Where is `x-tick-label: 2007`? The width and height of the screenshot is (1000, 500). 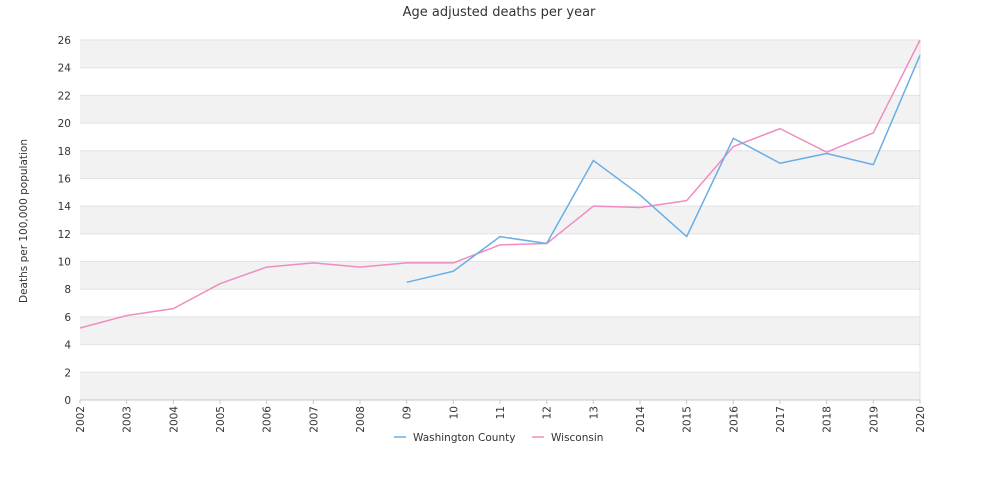
x-tick-label: 2007 is located at coordinates (314, 419).